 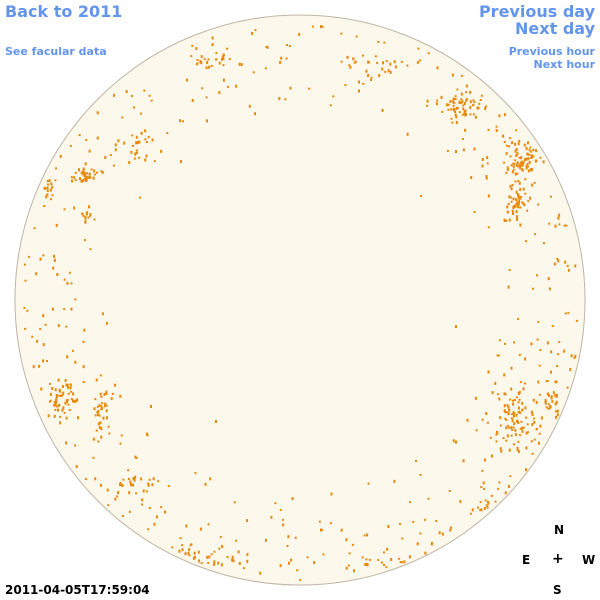 I want to click on next-day-link: Next day, so click(x=555, y=28).